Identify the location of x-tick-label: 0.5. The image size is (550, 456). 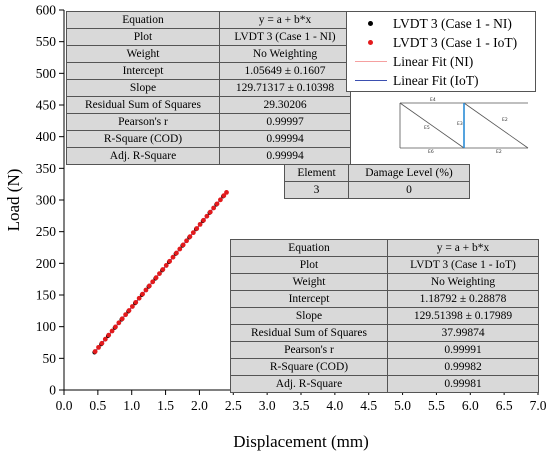
(97, 405).